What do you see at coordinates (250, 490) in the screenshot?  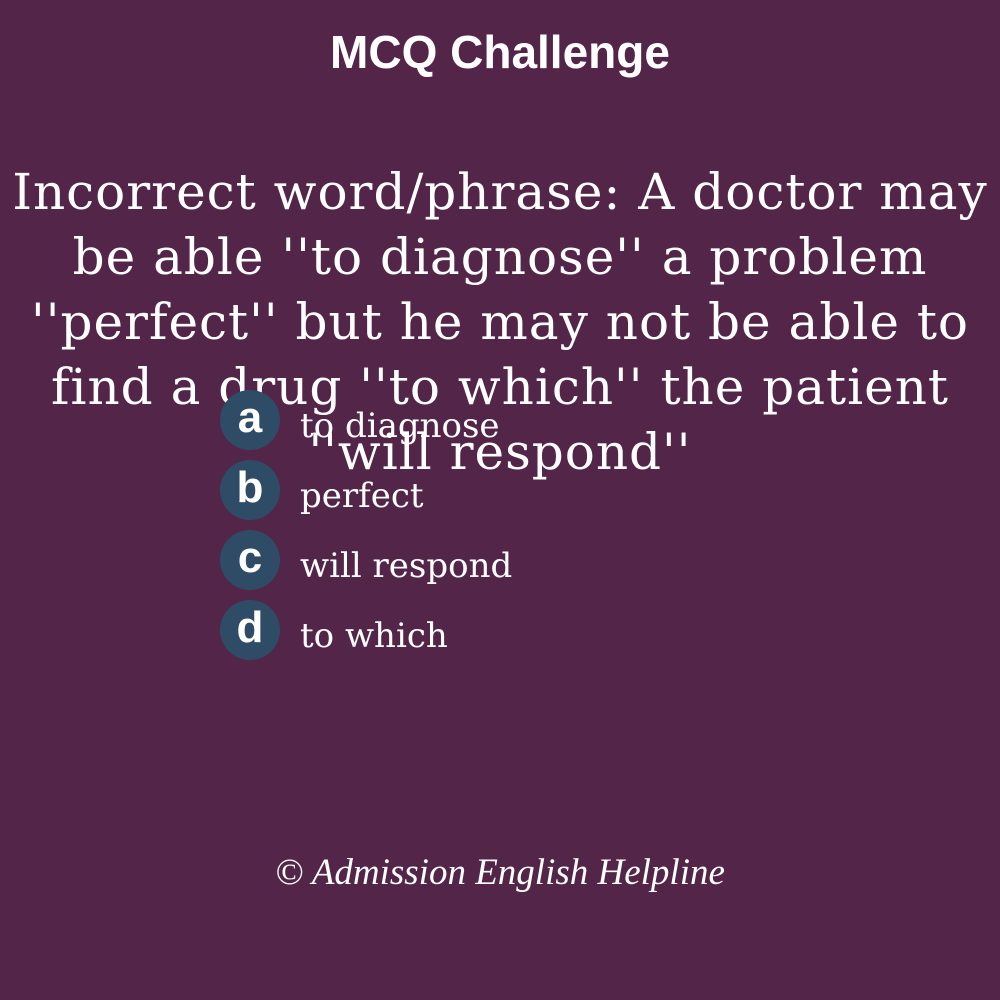 I see `option-letter-badge: b` at bounding box center [250, 490].